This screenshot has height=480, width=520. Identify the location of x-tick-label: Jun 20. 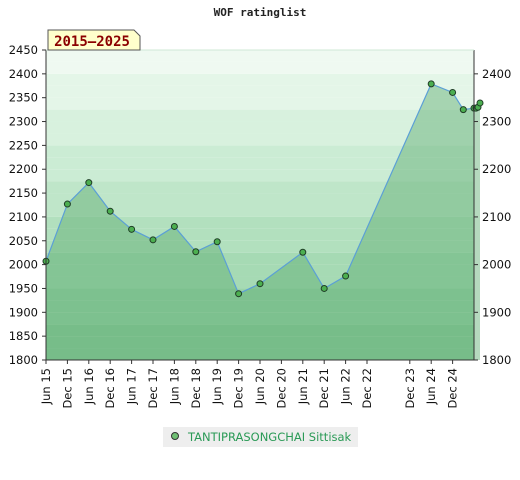
(260, 386).